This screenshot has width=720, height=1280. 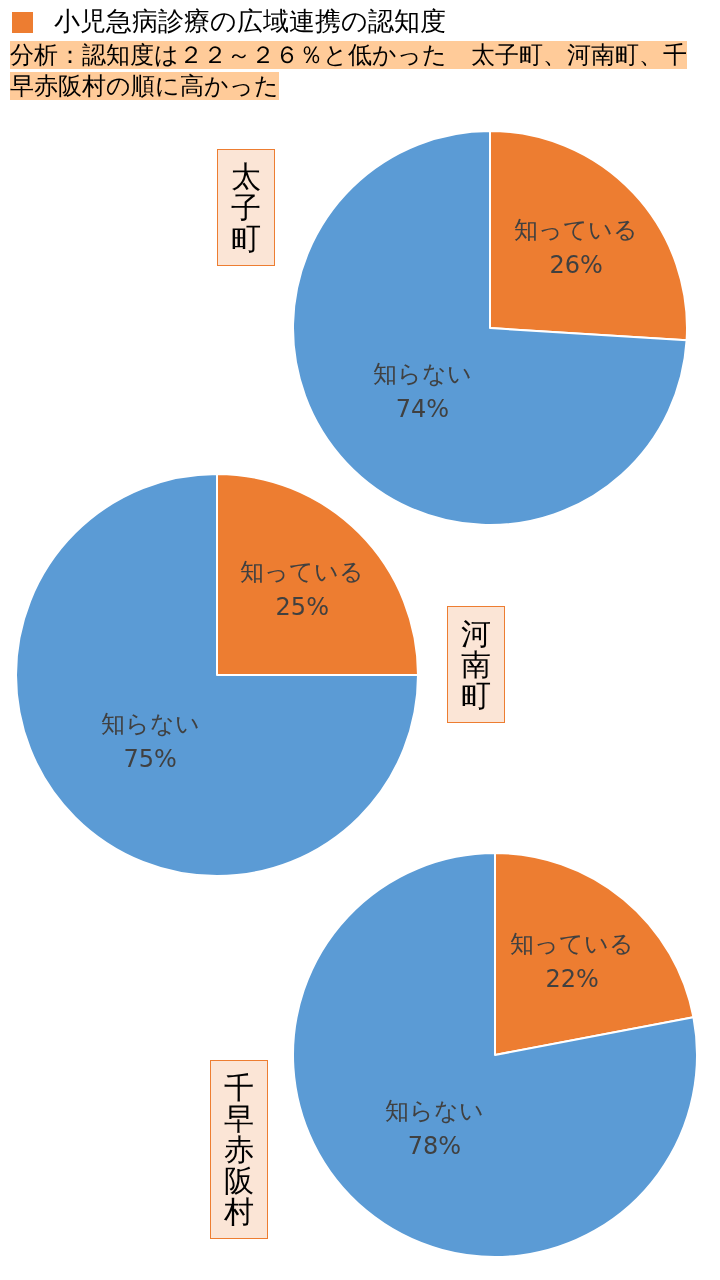 What do you see at coordinates (239, 1149) in the screenshot?
I see `text: 千早赤阪村` at bounding box center [239, 1149].